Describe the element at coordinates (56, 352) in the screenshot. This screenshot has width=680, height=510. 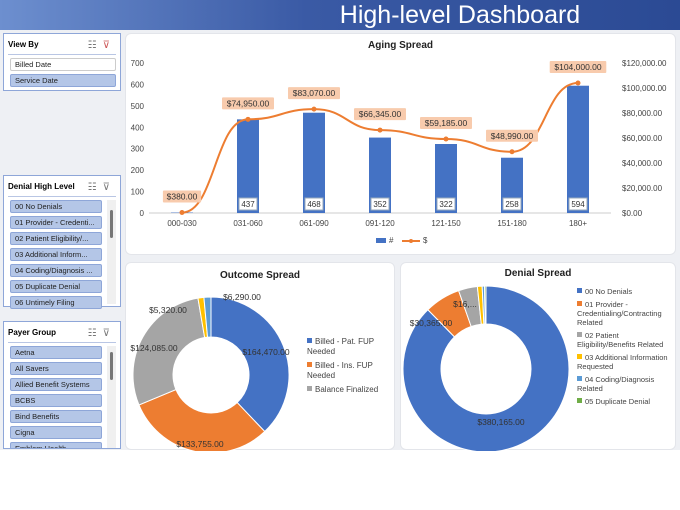
I see `slicer-item: Aetna` at that location.